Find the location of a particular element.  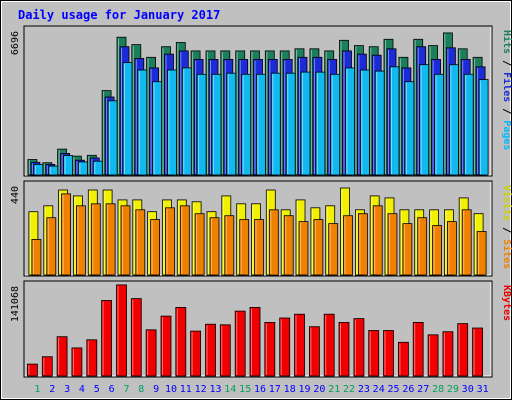

day-label-14: 14 is located at coordinates (230, 389).